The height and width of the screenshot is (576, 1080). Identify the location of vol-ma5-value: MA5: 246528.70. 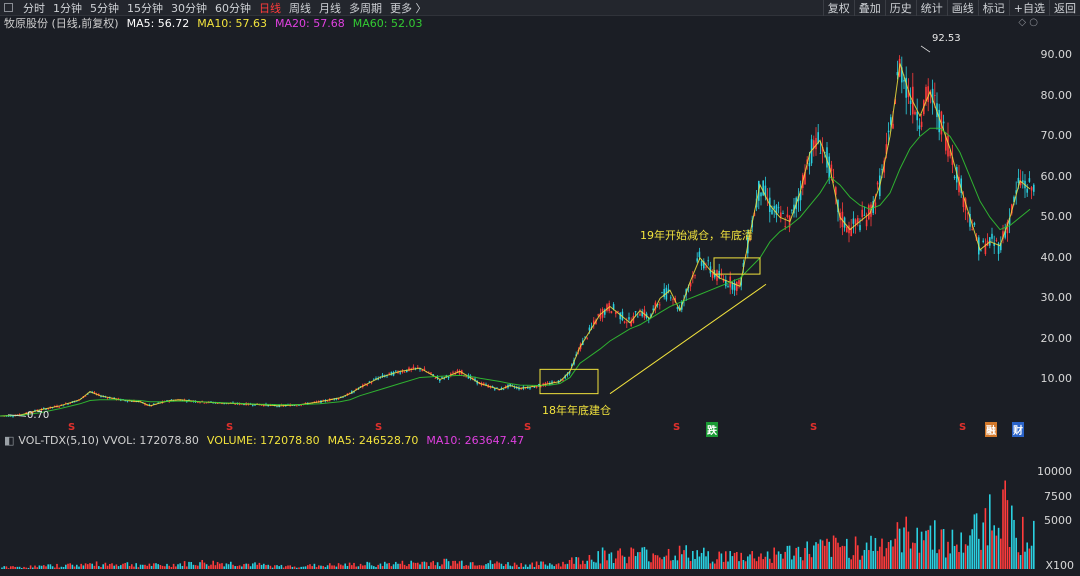
(373, 440).